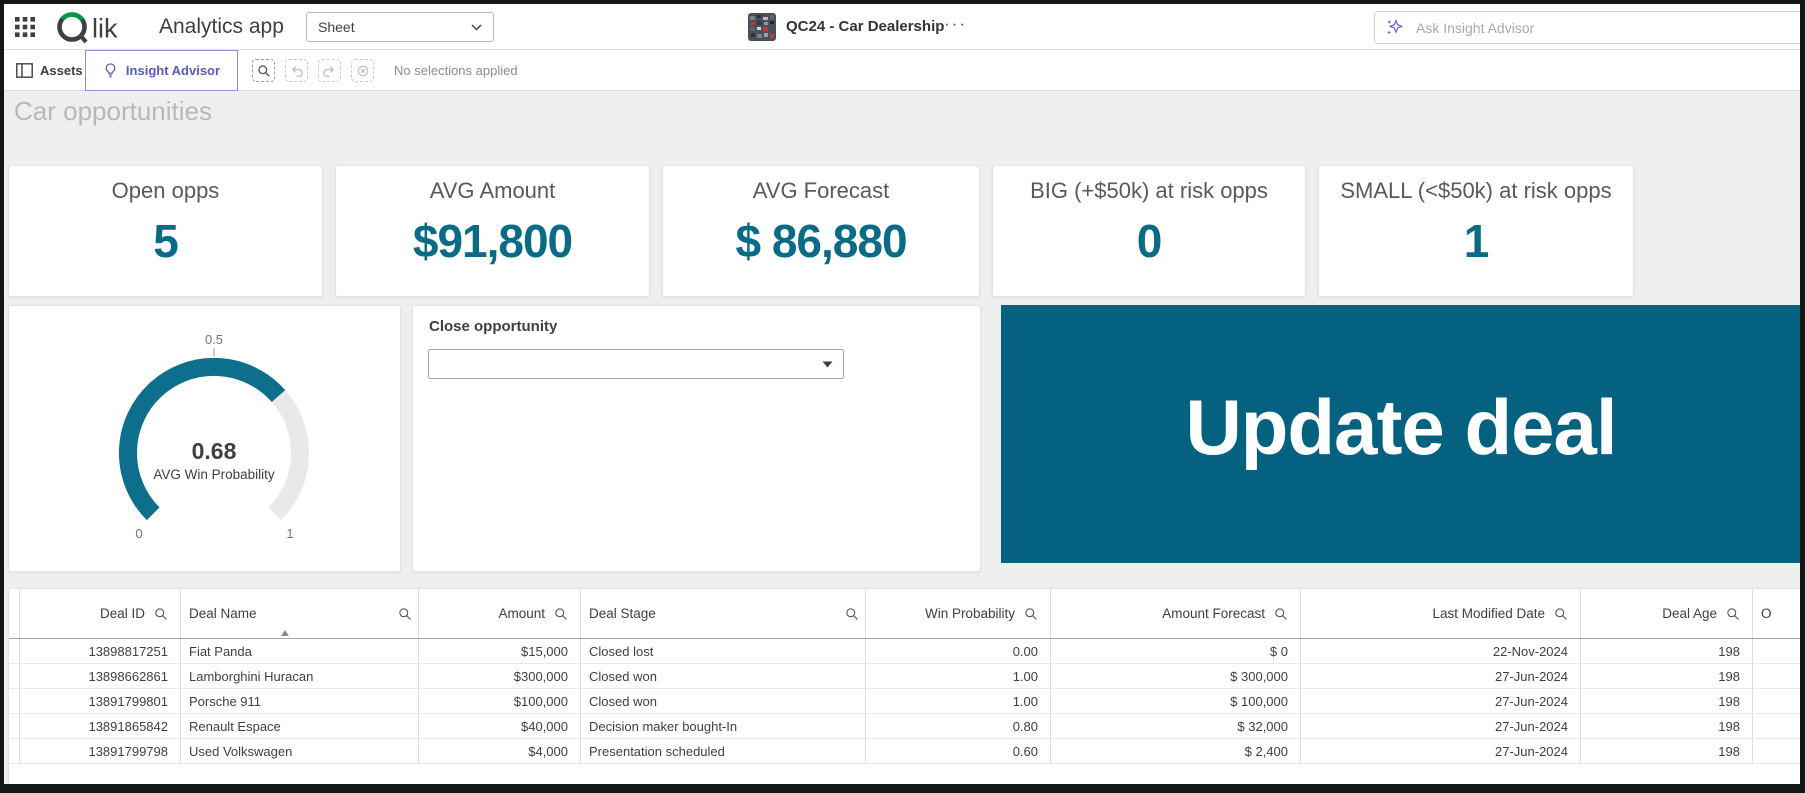 The image size is (1805, 793). Describe the element at coordinates (1266, 751) in the screenshot. I see `cell-value: $ 2,400` at that location.